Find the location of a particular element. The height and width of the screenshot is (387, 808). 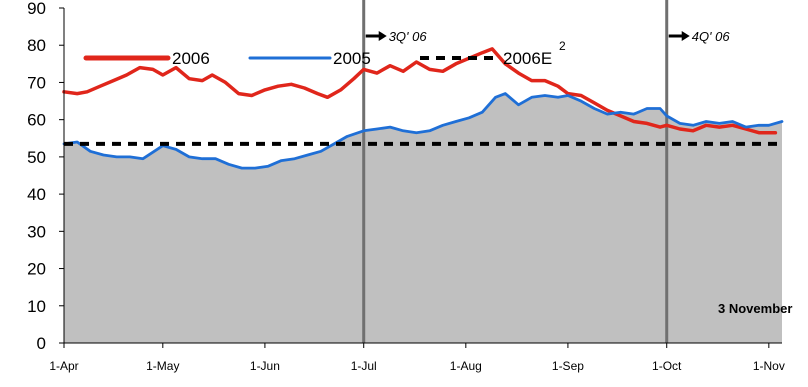

x-tick-label: 1-May is located at coordinates (162, 366).